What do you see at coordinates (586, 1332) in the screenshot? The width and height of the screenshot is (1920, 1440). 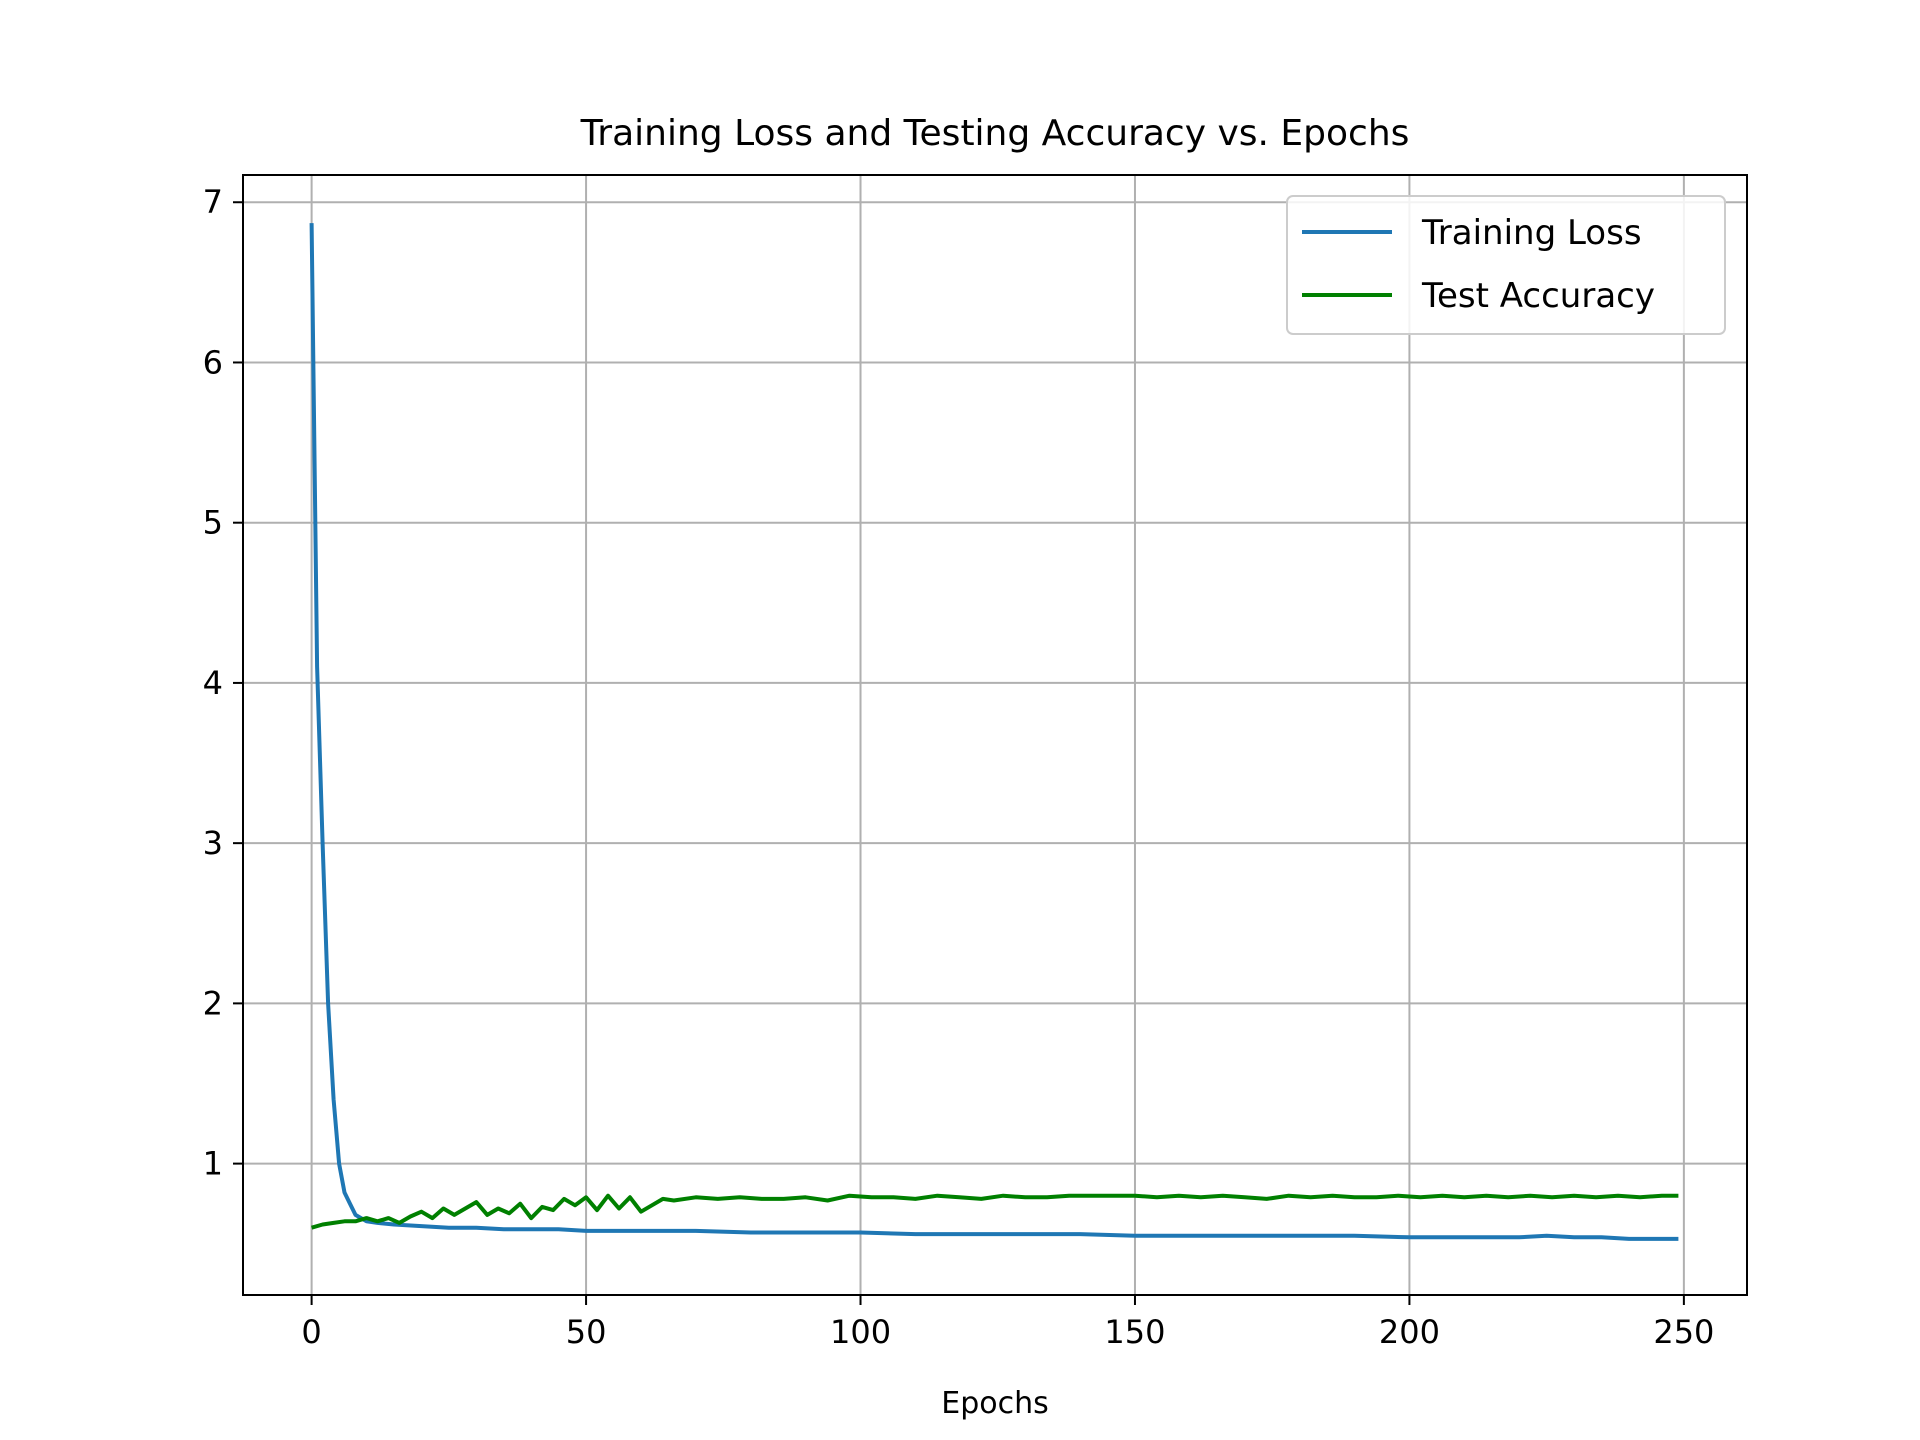 I see `x-tick-label: 50` at bounding box center [586, 1332].